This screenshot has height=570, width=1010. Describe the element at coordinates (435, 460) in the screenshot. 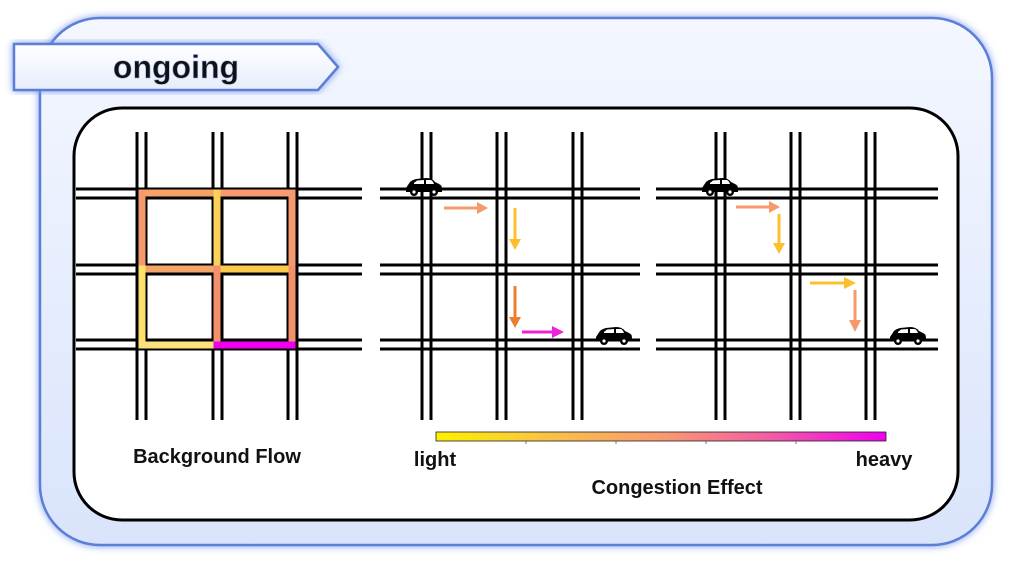

I see `scale-light-label: light` at that location.